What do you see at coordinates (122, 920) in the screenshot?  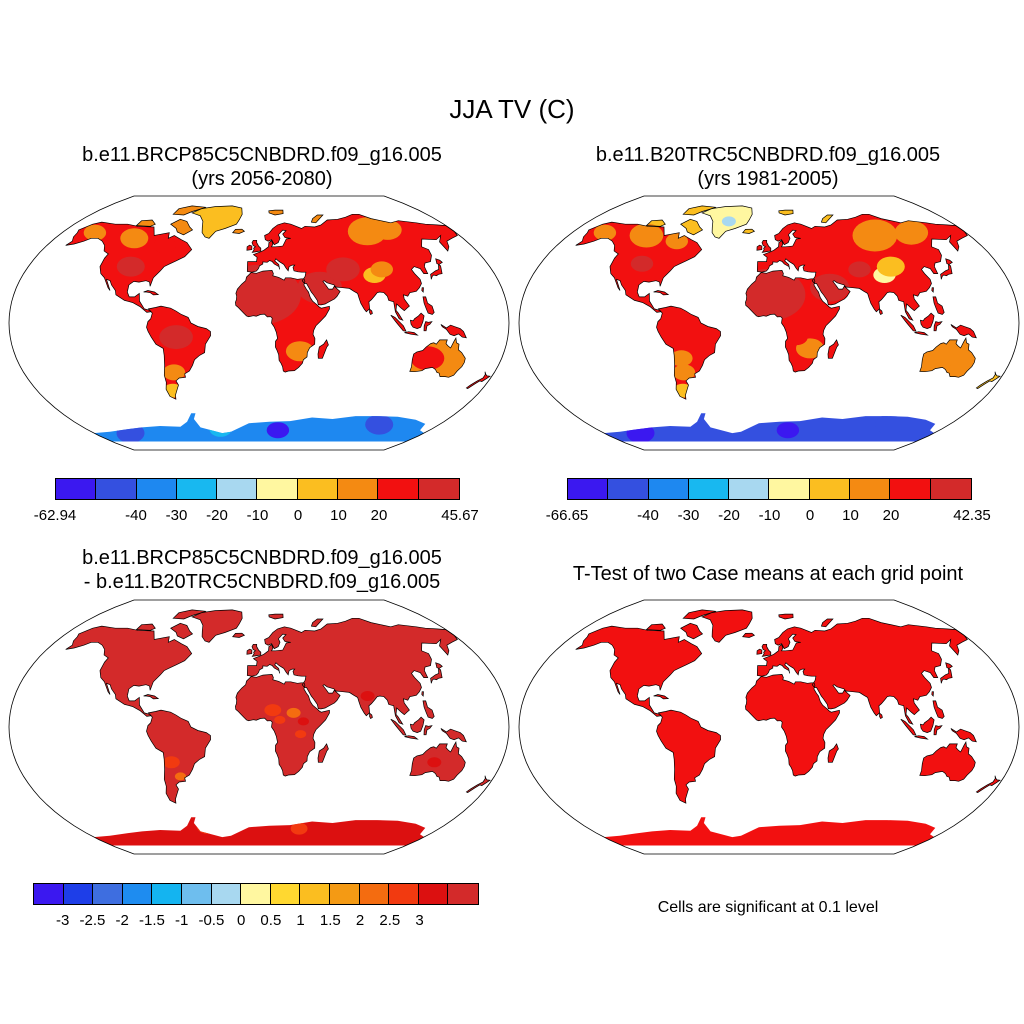 I see `colorbar-tick-label: -2` at bounding box center [122, 920].